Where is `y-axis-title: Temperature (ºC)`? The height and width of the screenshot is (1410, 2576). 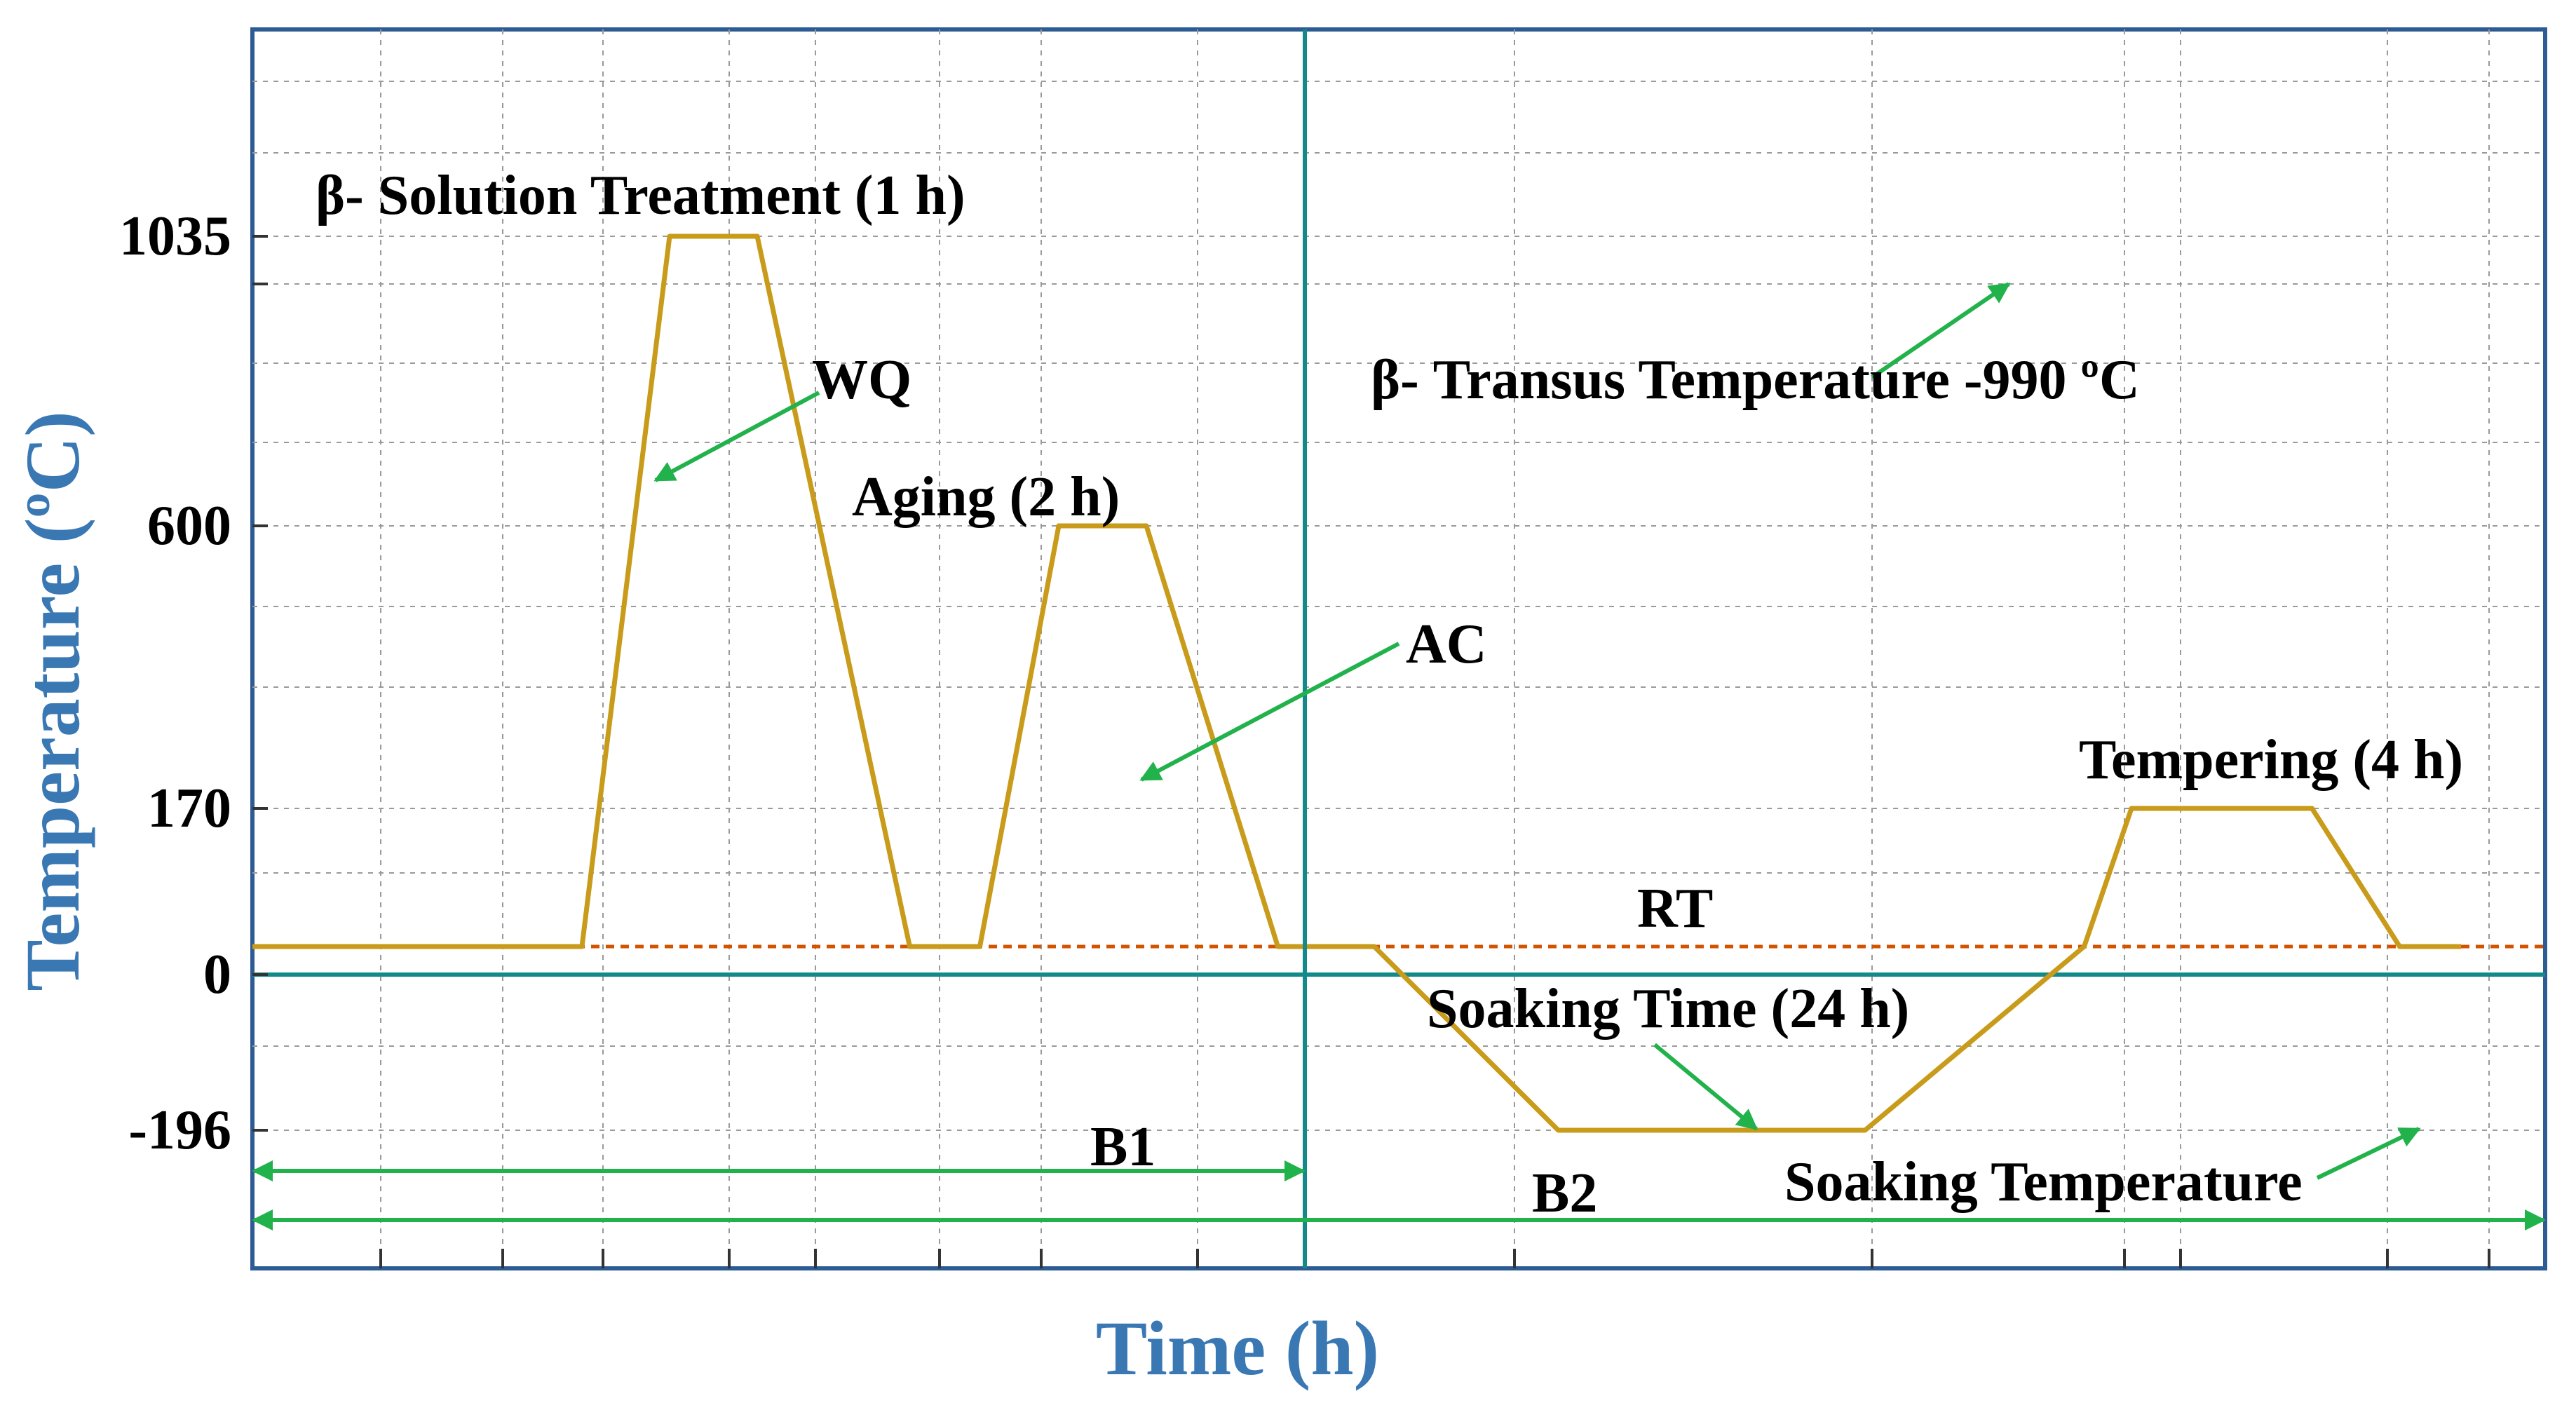
y-axis-title: Temperature (ºC) is located at coordinates (53, 701).